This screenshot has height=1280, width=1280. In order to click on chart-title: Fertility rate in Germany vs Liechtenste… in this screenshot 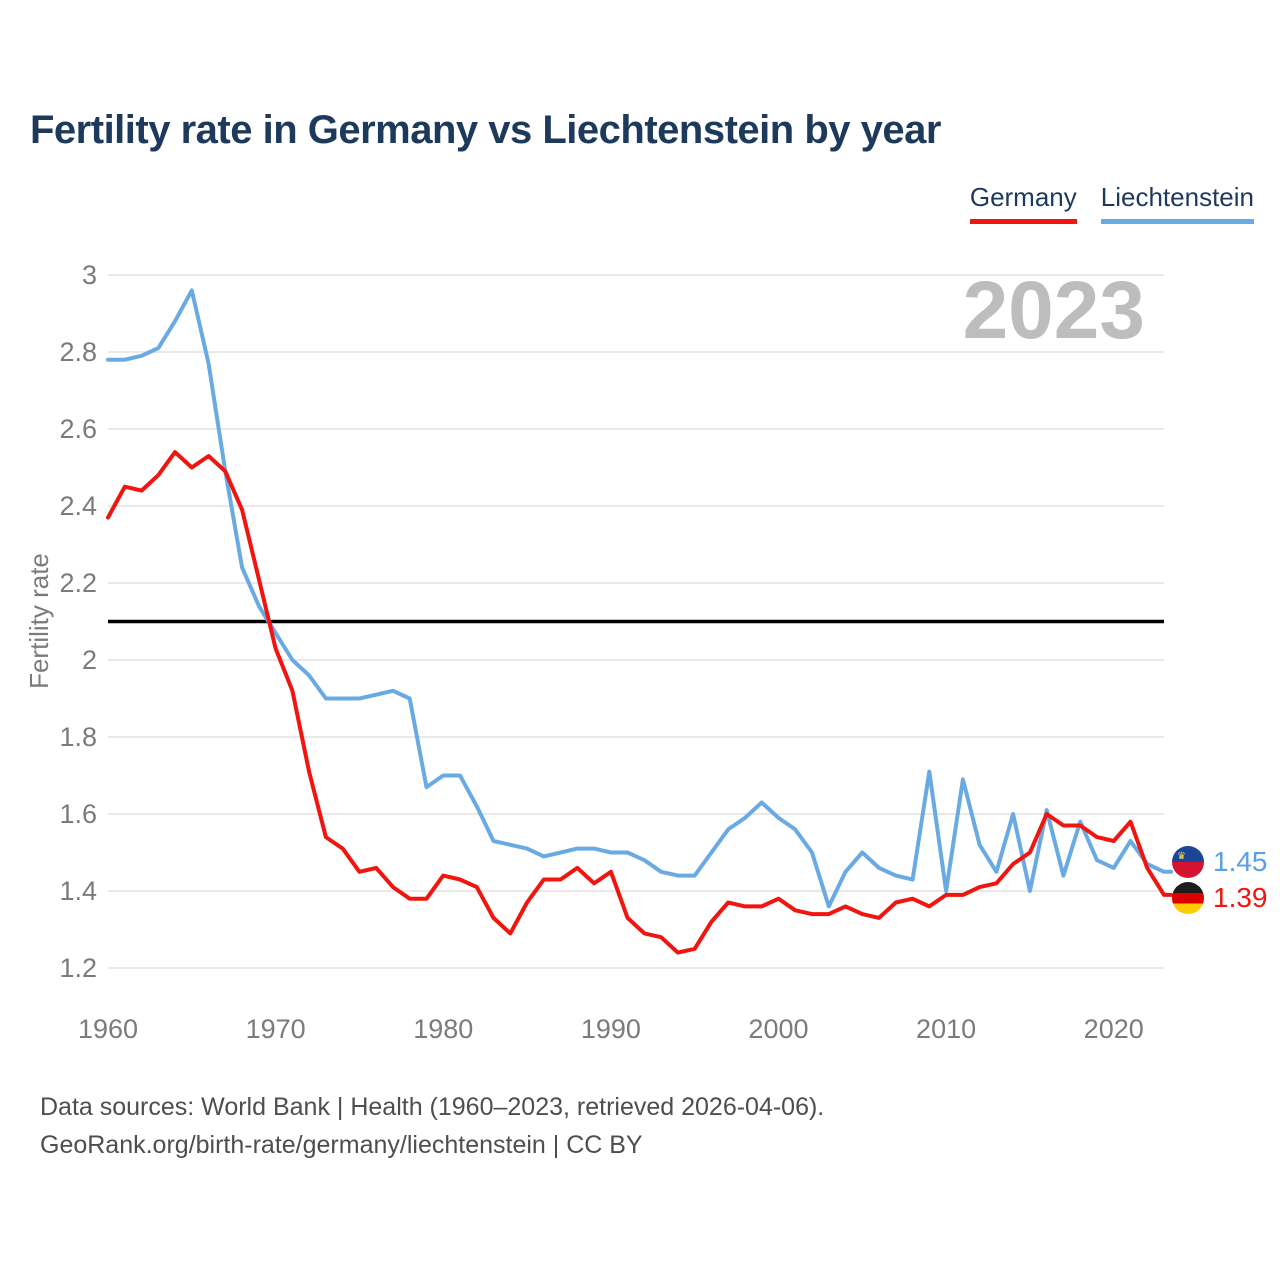, I will do `click(485, 130)`.